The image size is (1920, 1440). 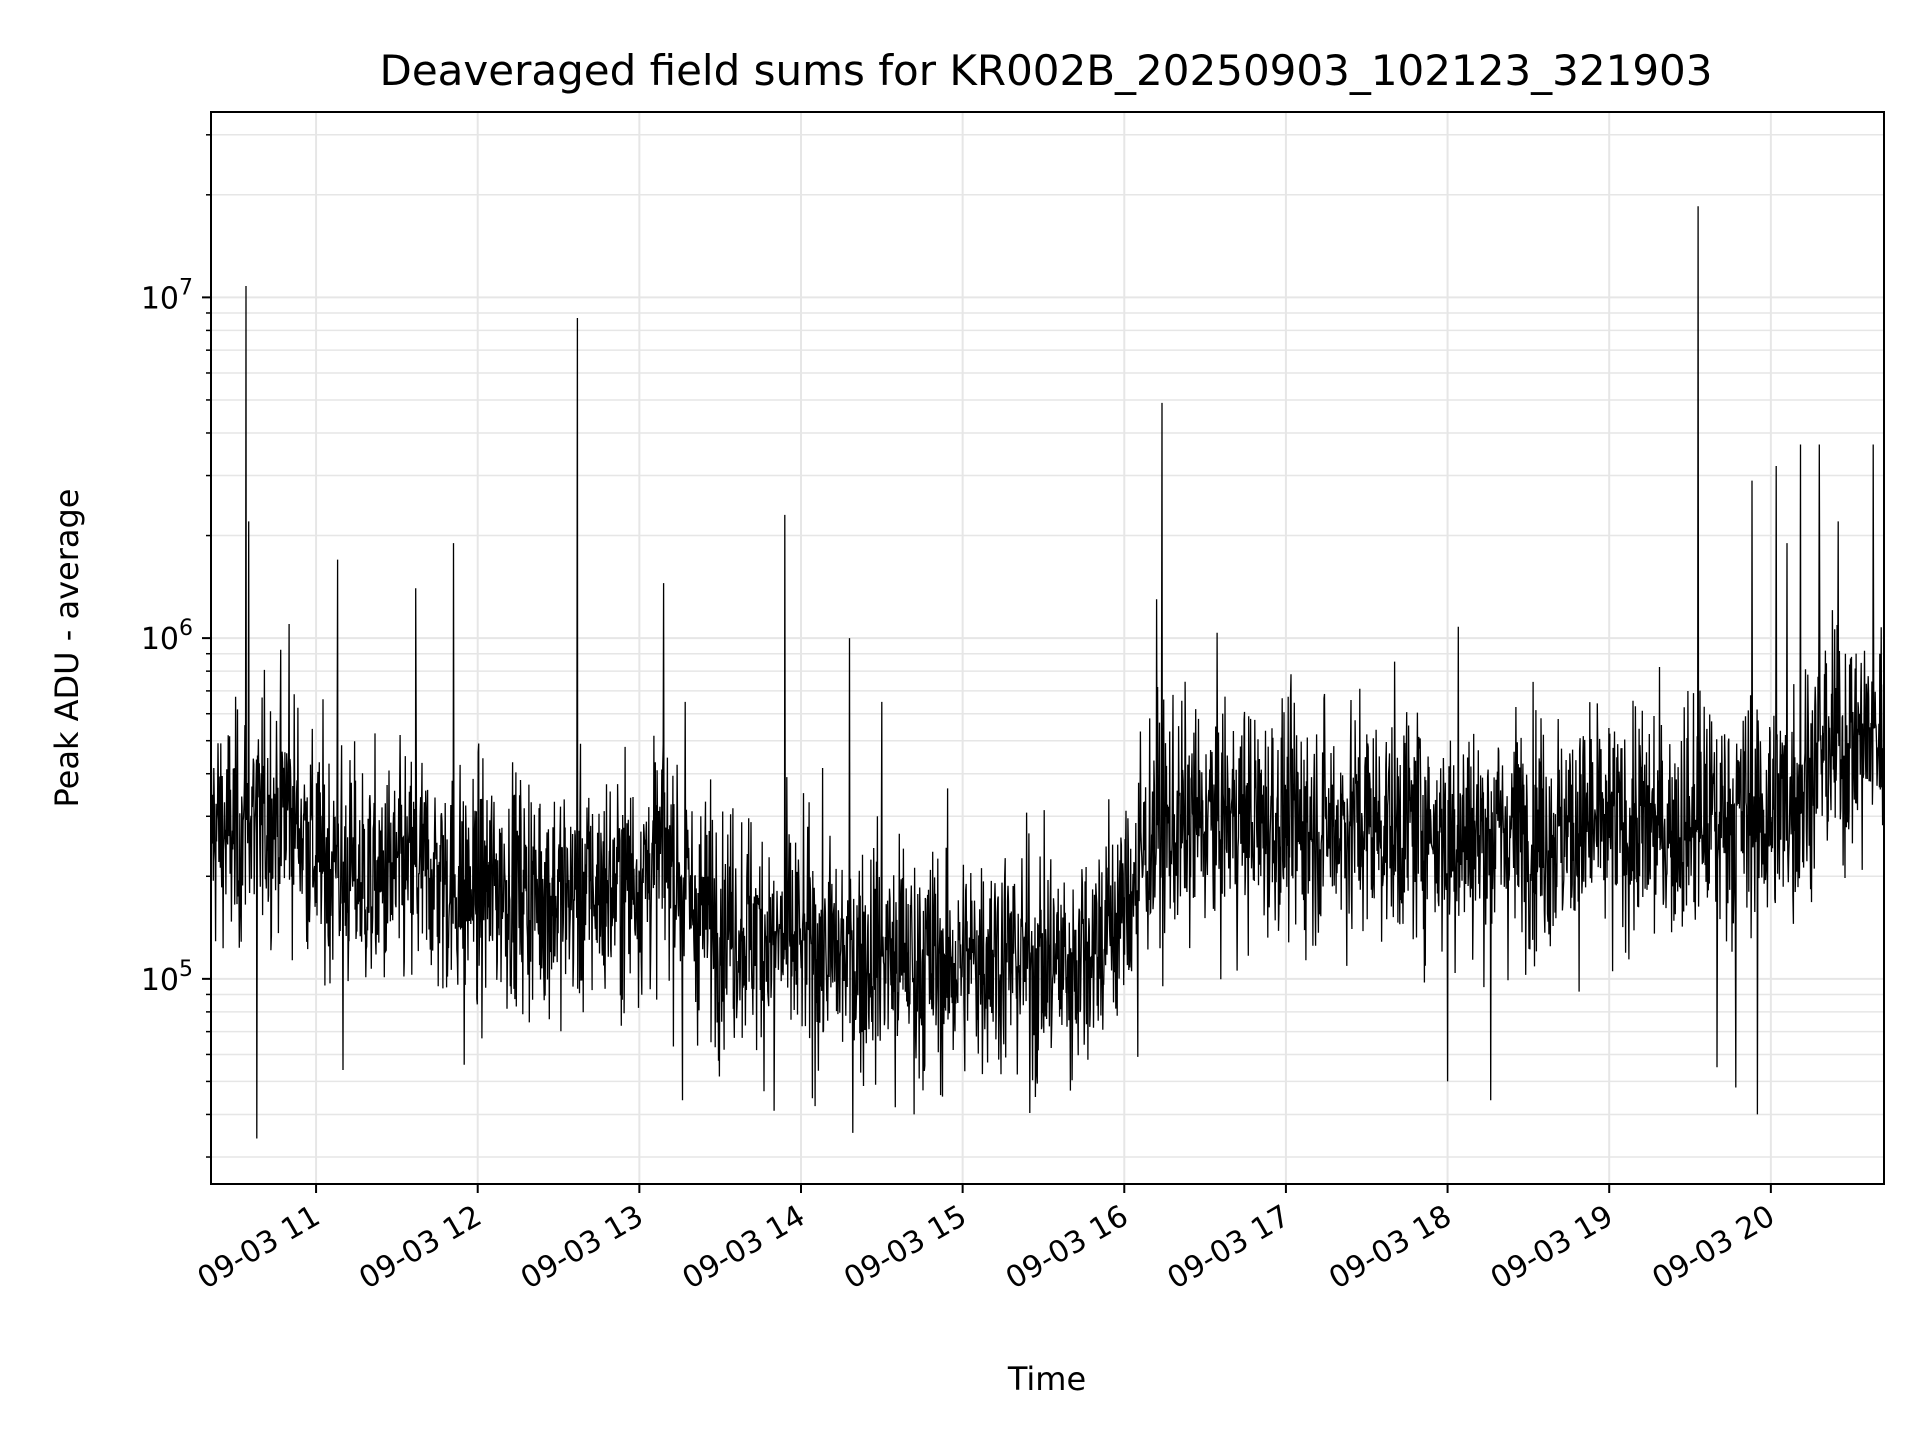 What do you see at coordinates (167, 977) in the screenshot?
I see `y-tick-label: 10⁵` at bounding box center [167, 977].